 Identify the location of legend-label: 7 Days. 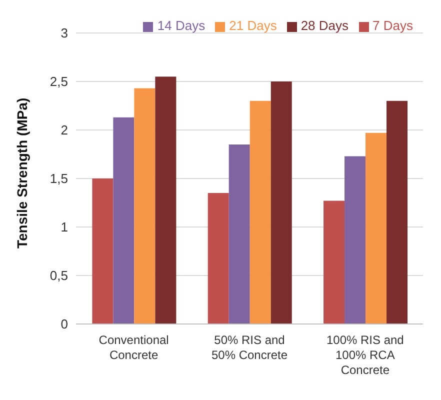
(392, 25).